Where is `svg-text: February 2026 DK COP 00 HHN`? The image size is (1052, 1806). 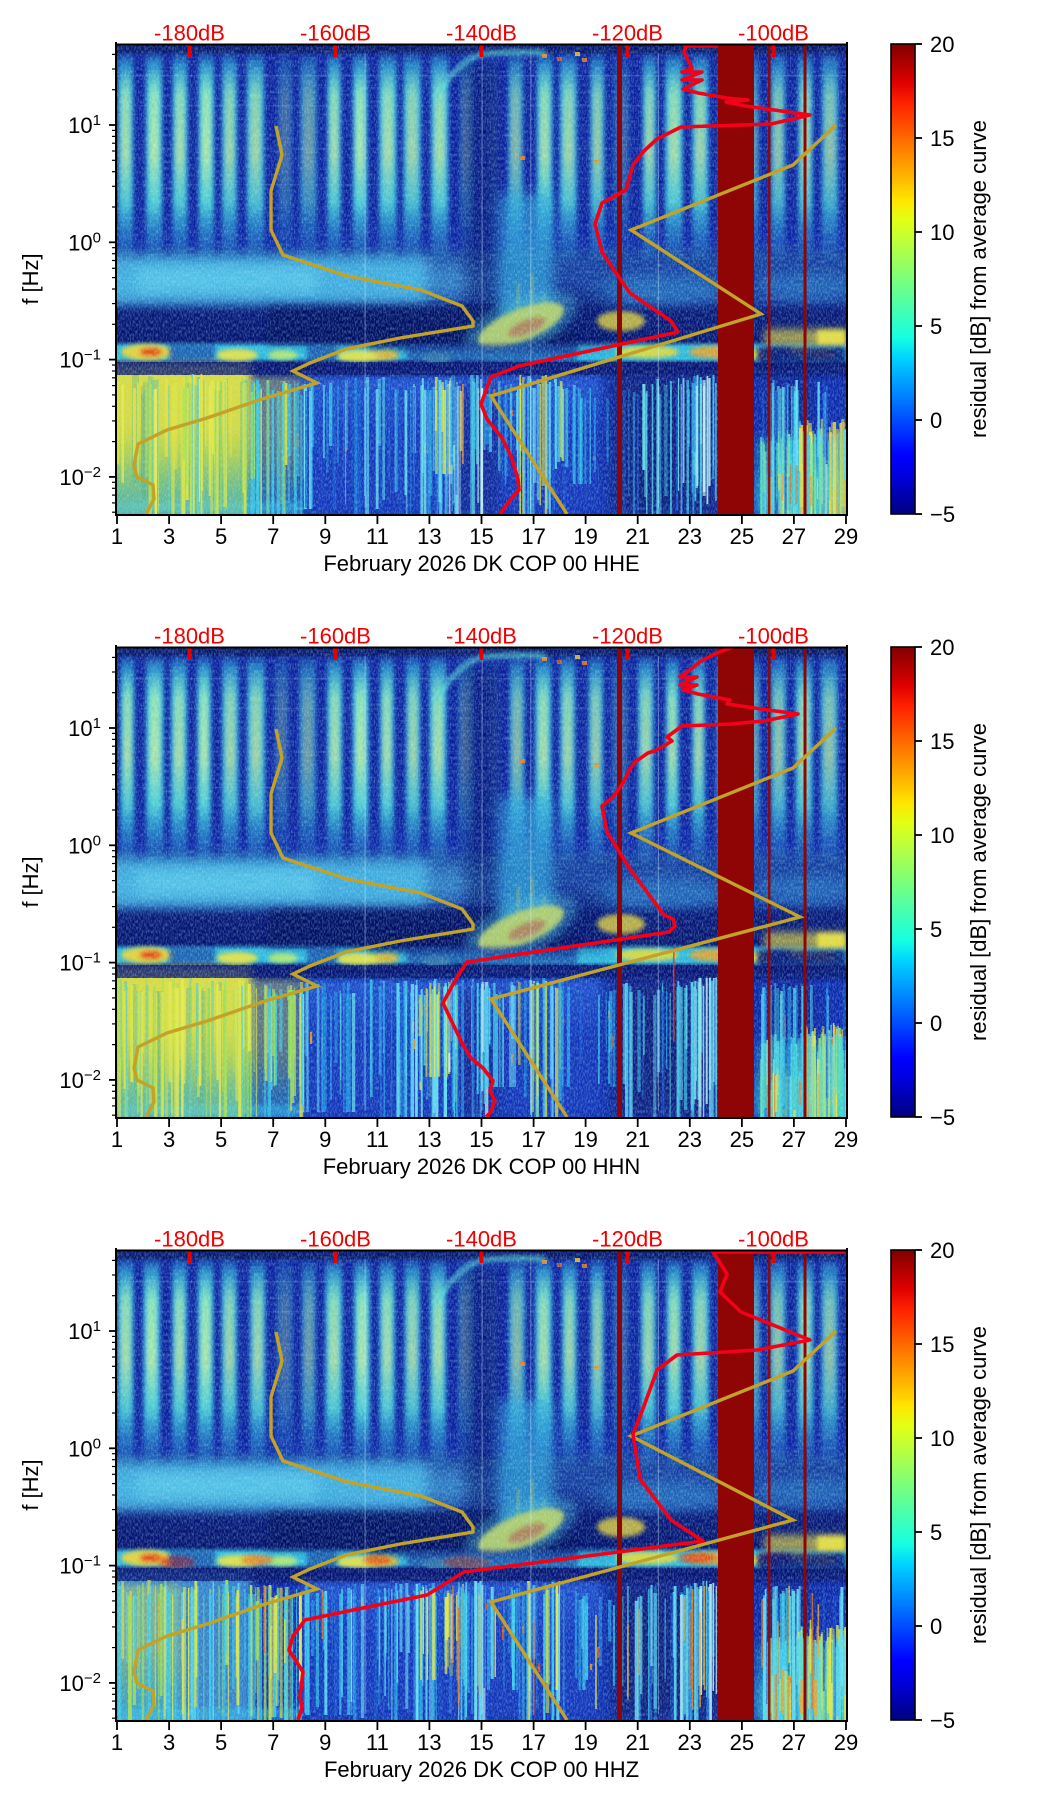 svg-text: February 2026 DK COP 00 HHN is located at coordinates (482, 1166).